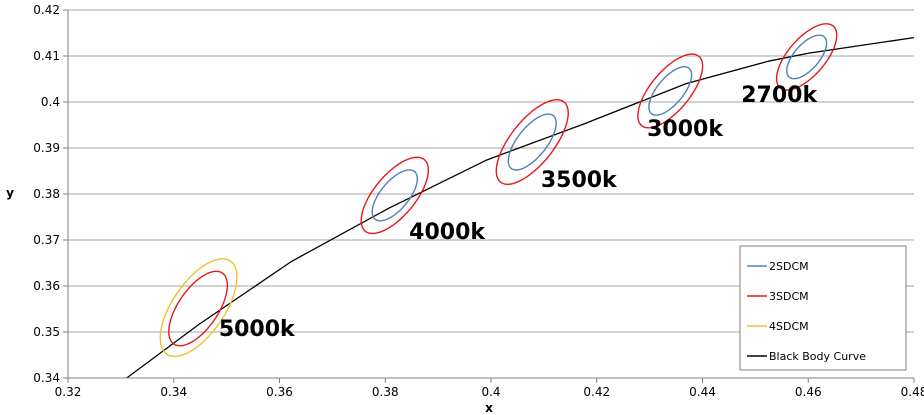 This screenshot has width=924, height=415. Describe the element at coordinates (702, 392) in the screenshot. I see `x-tick-label: 0.44` at that location.